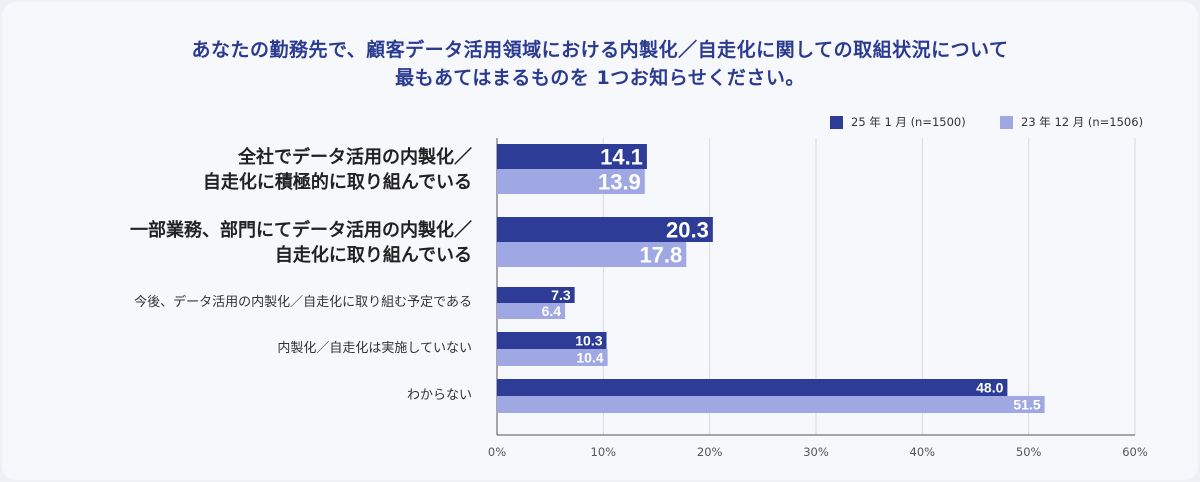 The height and width of the screenshot is (482, 1200). Describe the element at coordinates (1082, 122) in the screenshot. I see `legend-label-2023: 23 年 12 月 (n=1506)` at that location.